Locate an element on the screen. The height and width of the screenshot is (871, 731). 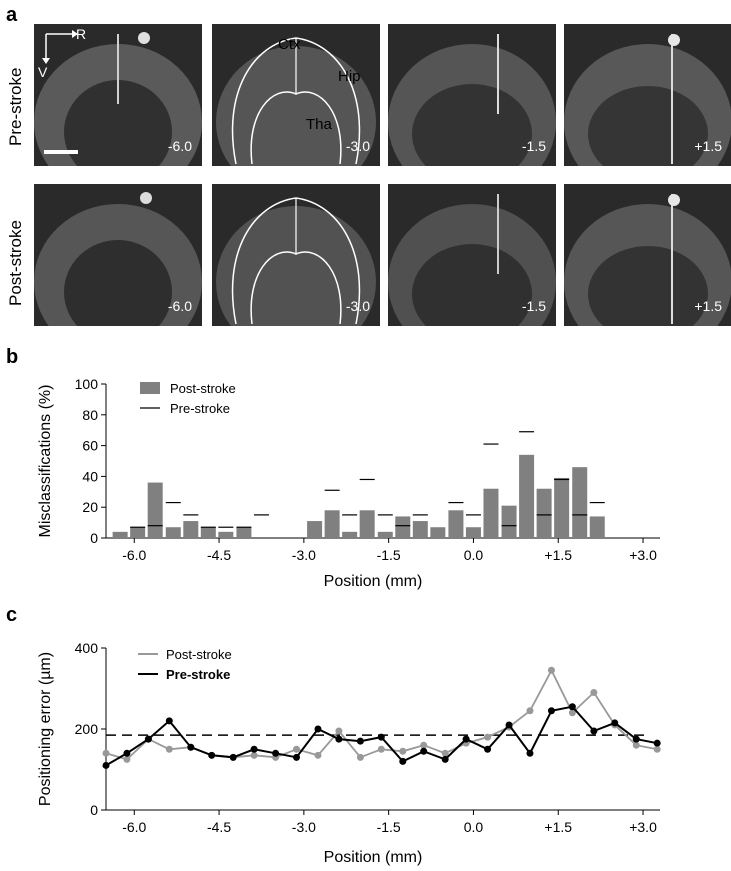
image-post-stroke-3: -1.5 is located at coordinates (472, 255).